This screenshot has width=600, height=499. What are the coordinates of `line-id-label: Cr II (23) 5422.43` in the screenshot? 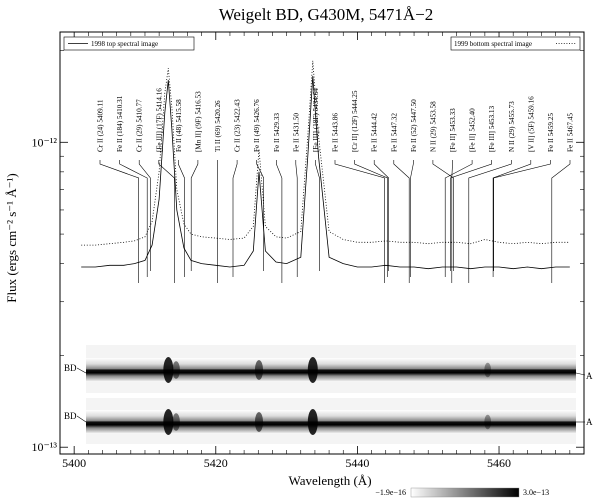 It's located at (238, 125).